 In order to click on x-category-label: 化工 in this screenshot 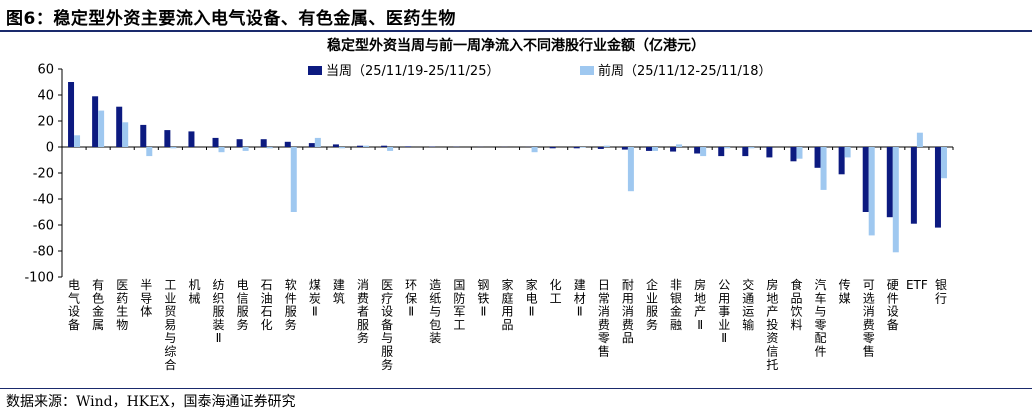, I will do `click(556, 291)`.